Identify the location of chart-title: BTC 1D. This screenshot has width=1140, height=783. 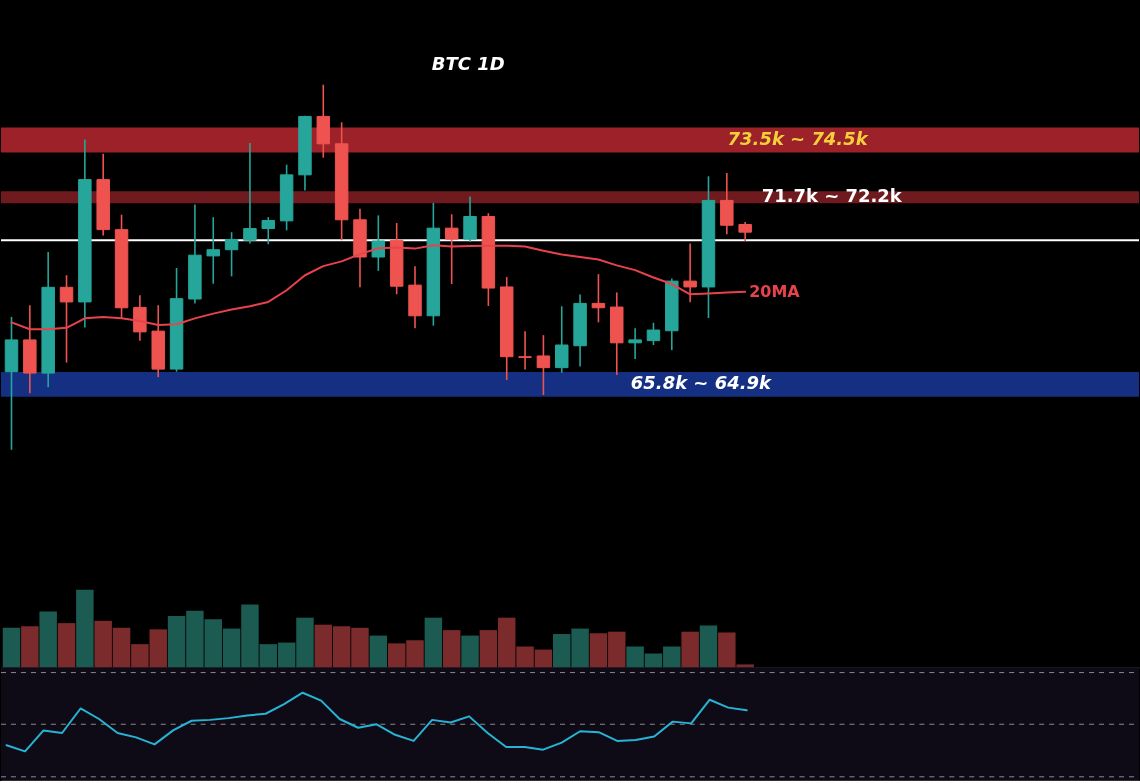
(468, 63).